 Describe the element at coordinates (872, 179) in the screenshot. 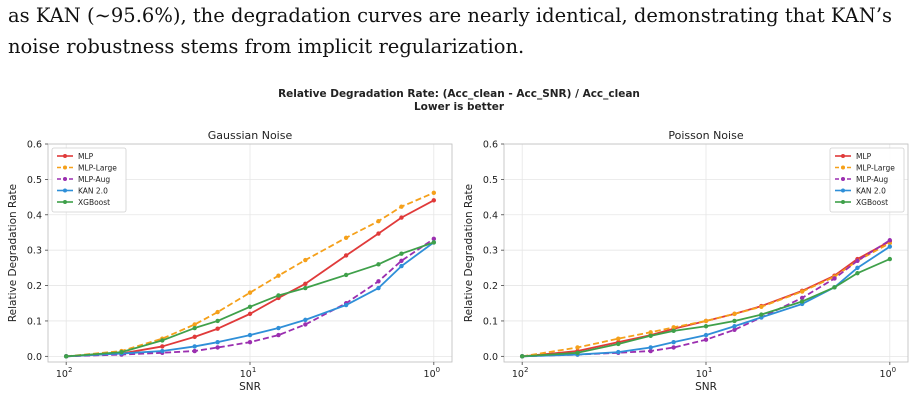

I see `poisson-noise-legend-mlp-aug-label: MLP-Aug` at that location.